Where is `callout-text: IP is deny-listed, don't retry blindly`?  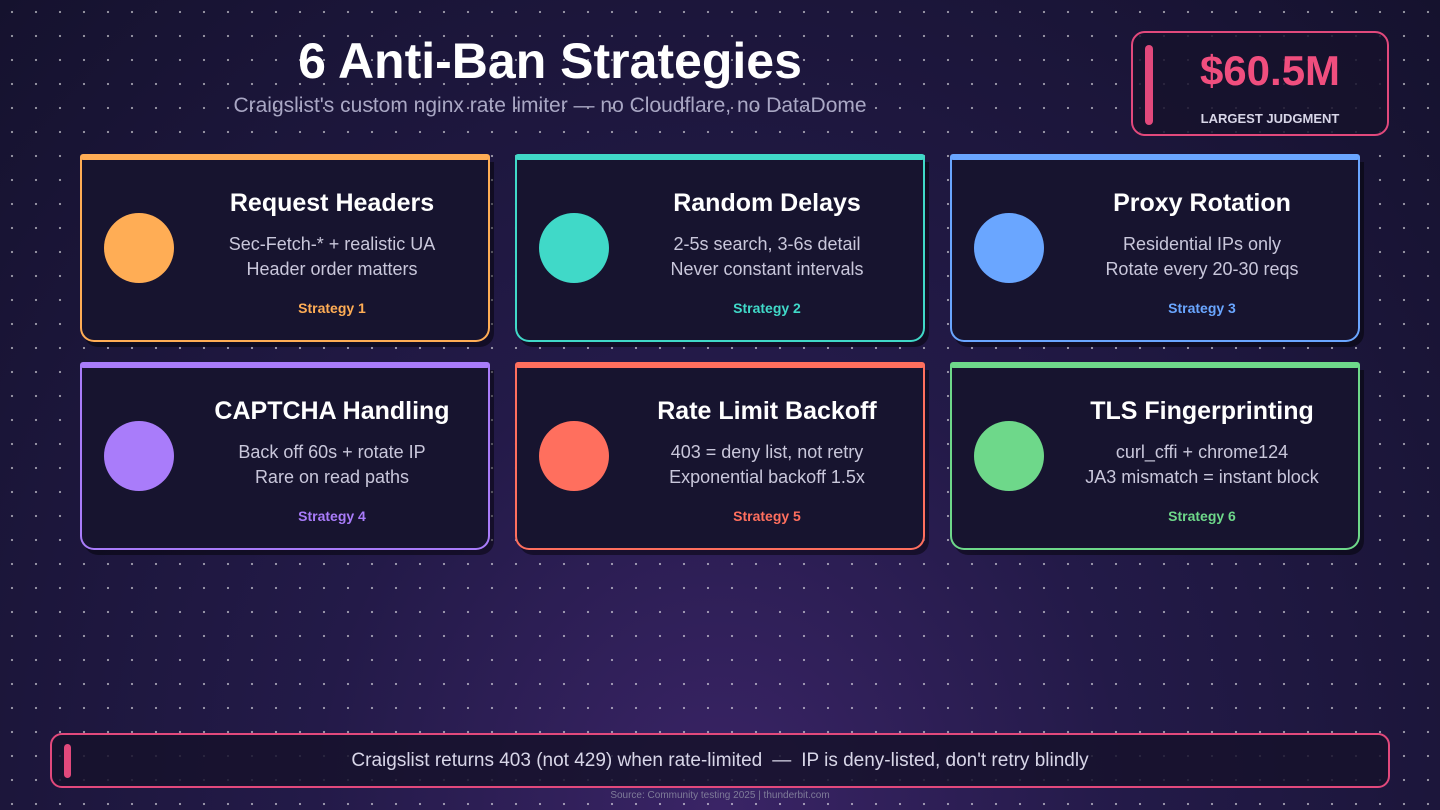 callout-text: IP is deny-listed, don't retry blindly is located at coordinates (945, 760).